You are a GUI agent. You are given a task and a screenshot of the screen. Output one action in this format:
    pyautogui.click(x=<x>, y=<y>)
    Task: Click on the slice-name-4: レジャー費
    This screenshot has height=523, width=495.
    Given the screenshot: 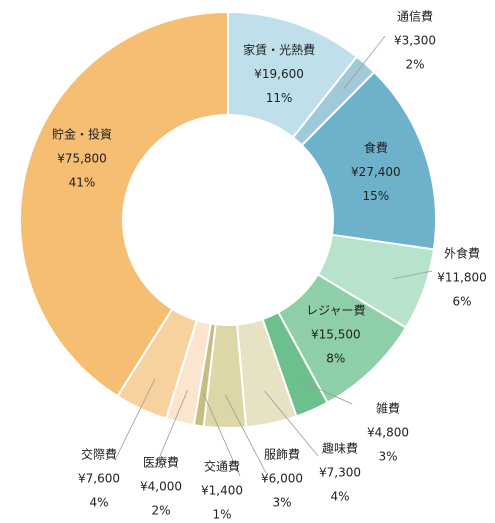 What is the action you would take?
    pyautogui.click(x=335, y=309)
    